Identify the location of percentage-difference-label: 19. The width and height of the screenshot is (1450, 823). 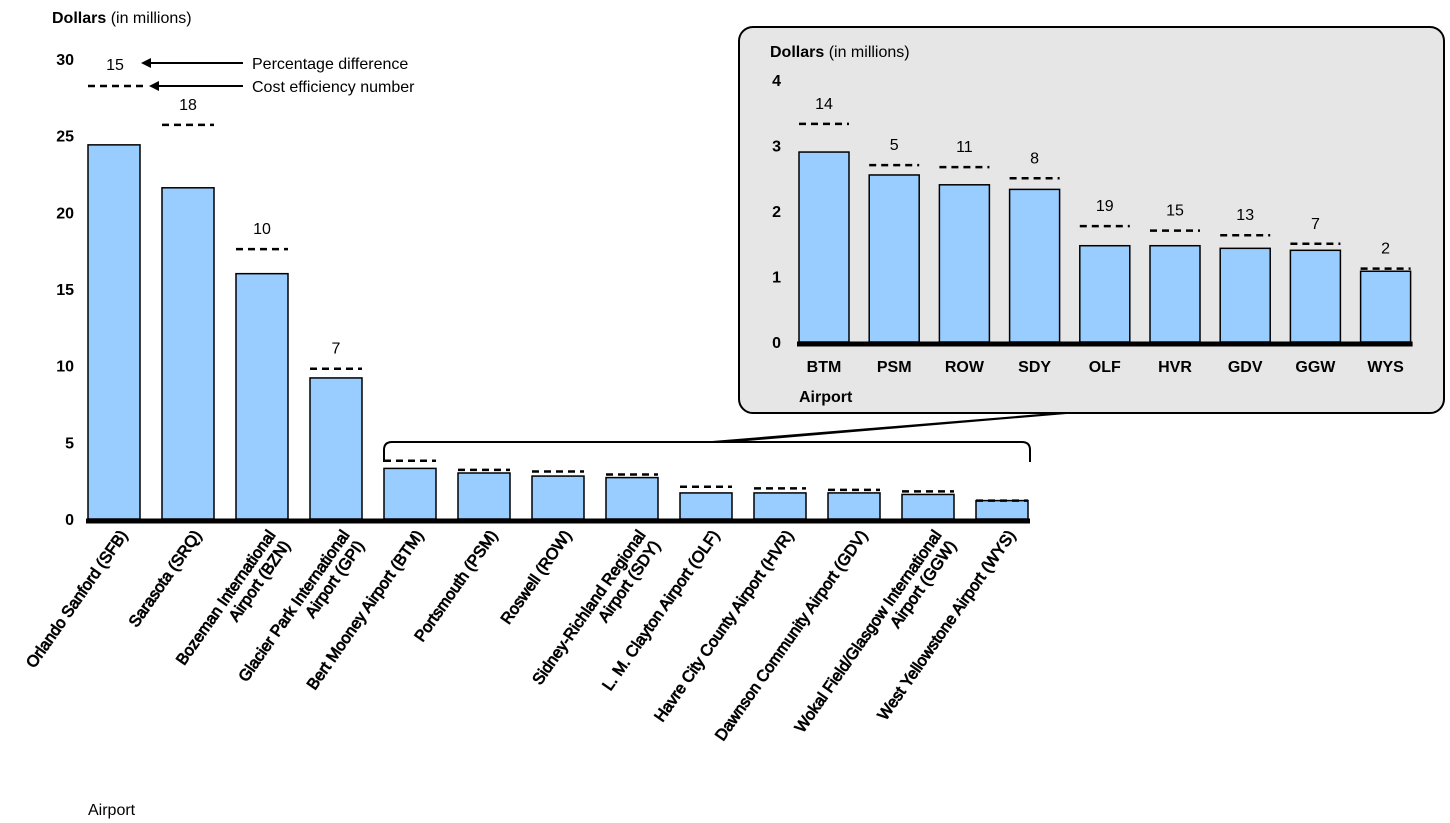
(1105, 206).